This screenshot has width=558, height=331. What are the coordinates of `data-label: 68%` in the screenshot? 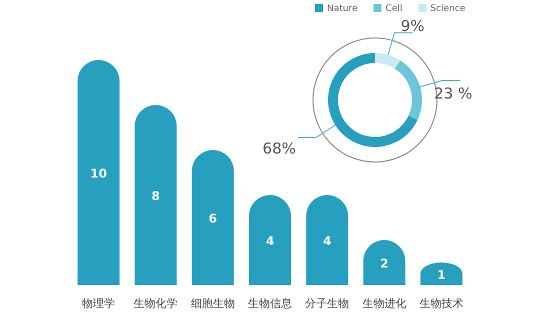 It's located at (279, 149).